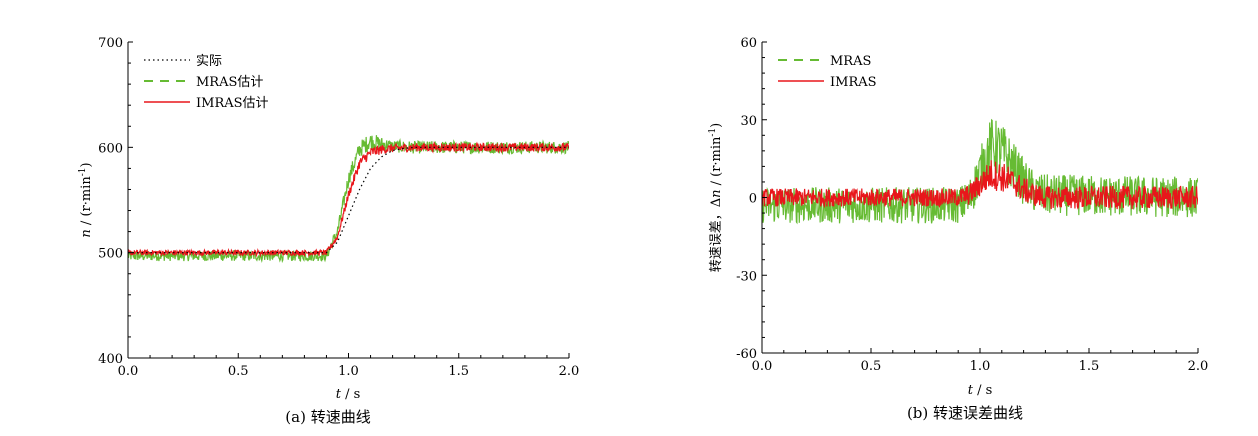  What do you see at coordinates (229, 82) in the screenshot?
I see `legend-label: MRAS估计` at bounding box center [229, 82].